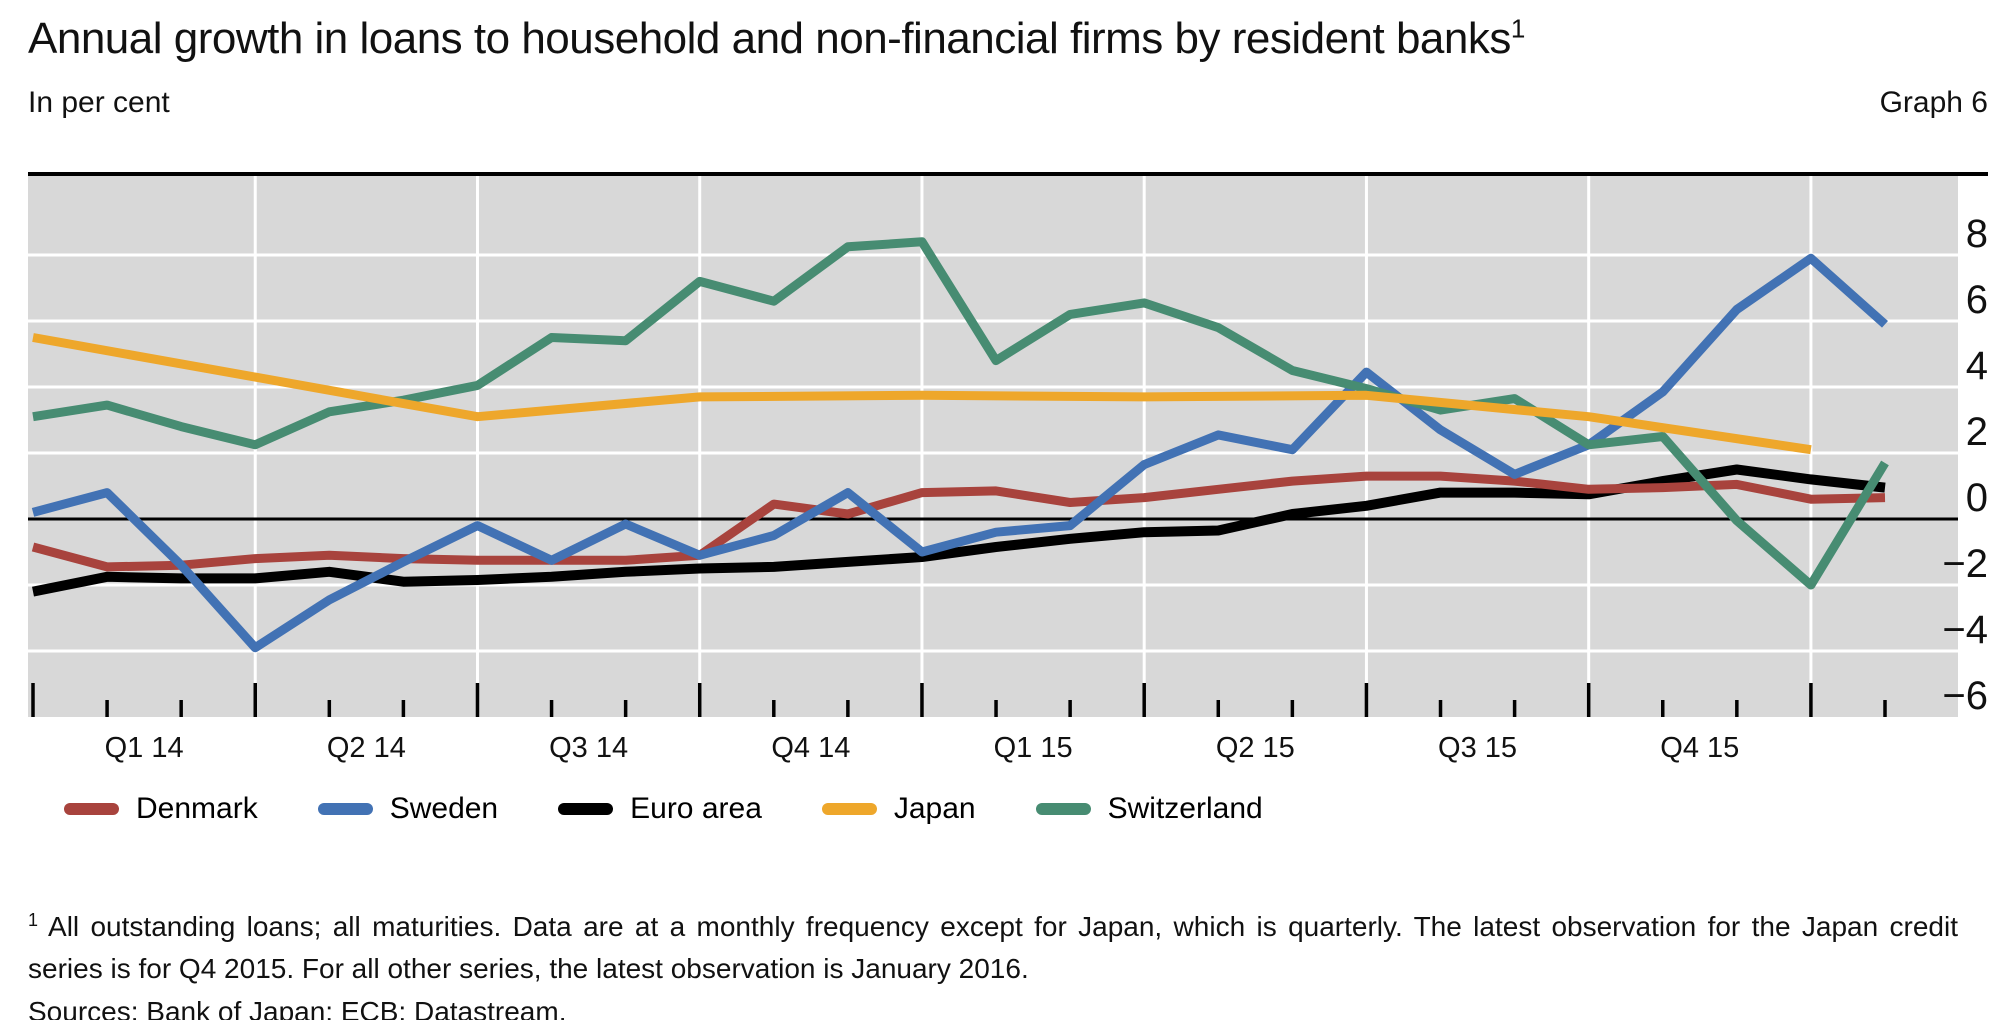  Describe the element at coordinates (1965, 630) in the screenshot. I see `y-axis-label: −4` at that location.